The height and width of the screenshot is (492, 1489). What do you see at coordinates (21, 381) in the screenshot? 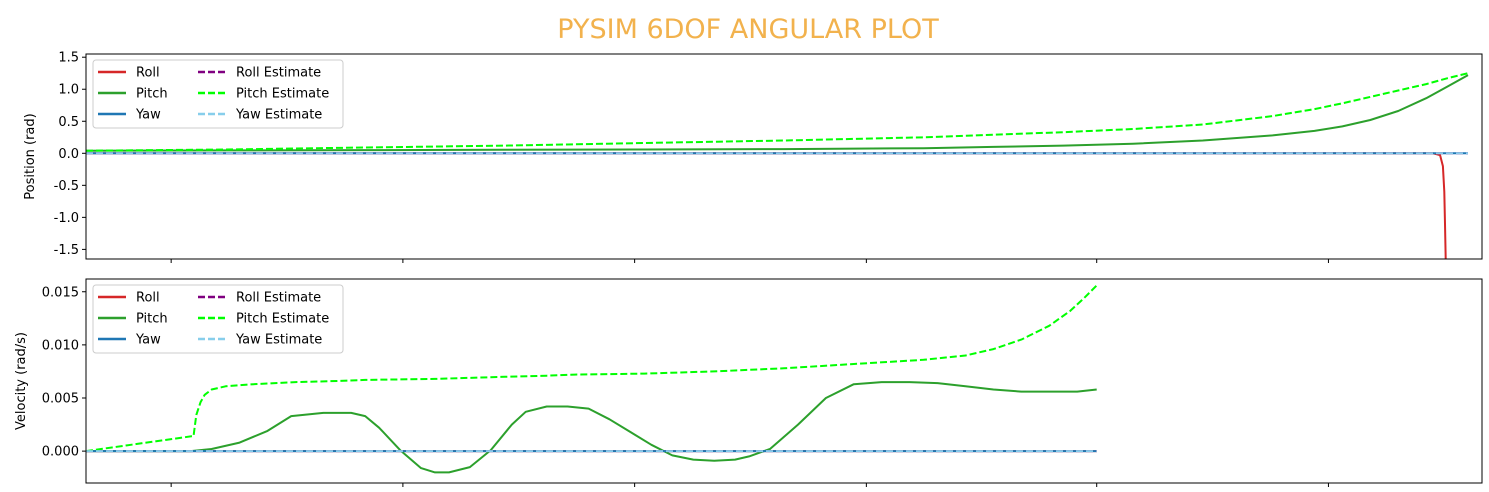
I see `velocity-y-axis-label: Velocity (rad/s)` at bounding box center [21, 381].